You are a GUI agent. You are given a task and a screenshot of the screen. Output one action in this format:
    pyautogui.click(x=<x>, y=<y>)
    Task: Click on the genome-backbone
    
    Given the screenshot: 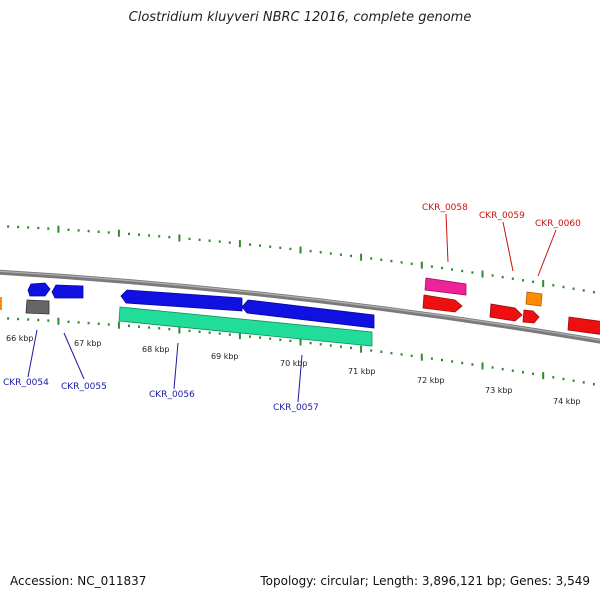 What is the action you would take?
    pyautogui.click(x=300, y=306)
    